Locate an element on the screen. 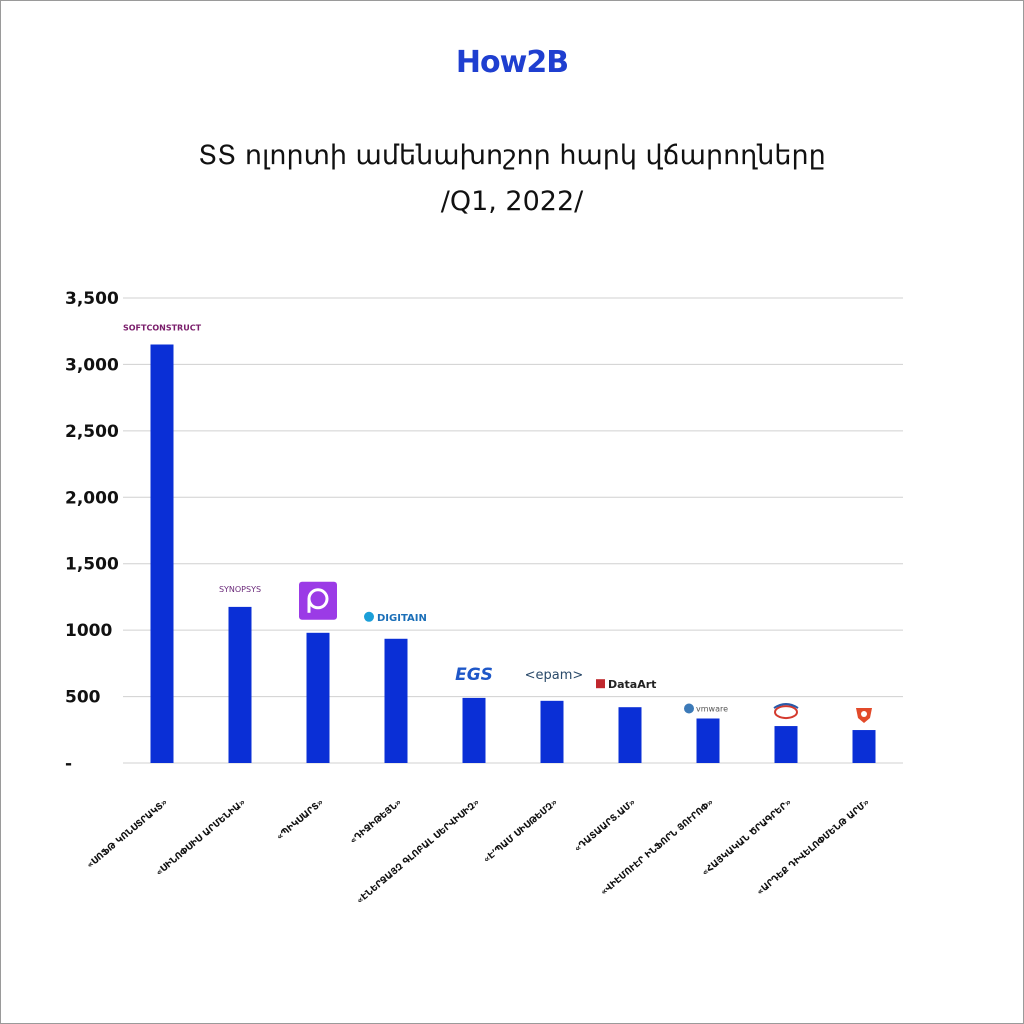 The width and height of the screenshot is (1024, 1024). brand-logo: How2B is located at coordinates (512, 62).